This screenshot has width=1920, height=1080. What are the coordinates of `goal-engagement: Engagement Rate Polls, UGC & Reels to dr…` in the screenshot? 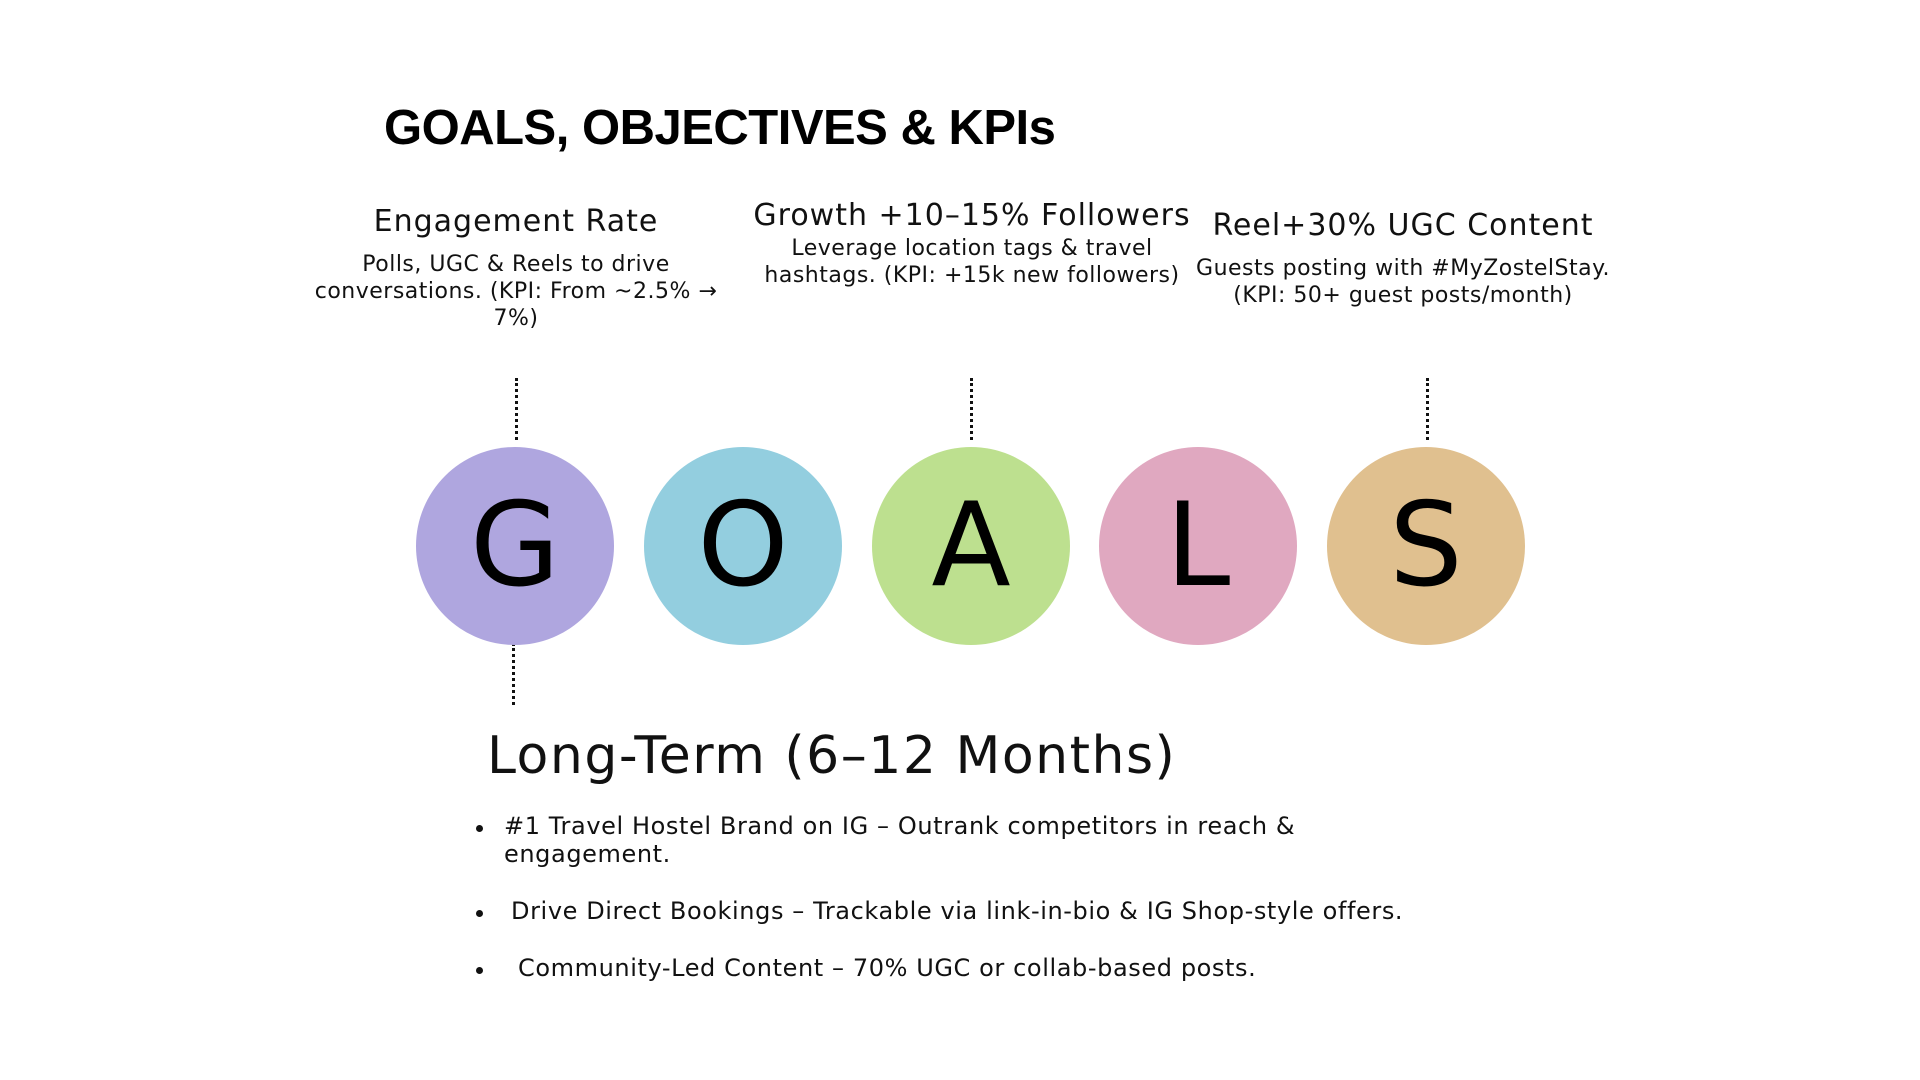 It's located at (516, 267).